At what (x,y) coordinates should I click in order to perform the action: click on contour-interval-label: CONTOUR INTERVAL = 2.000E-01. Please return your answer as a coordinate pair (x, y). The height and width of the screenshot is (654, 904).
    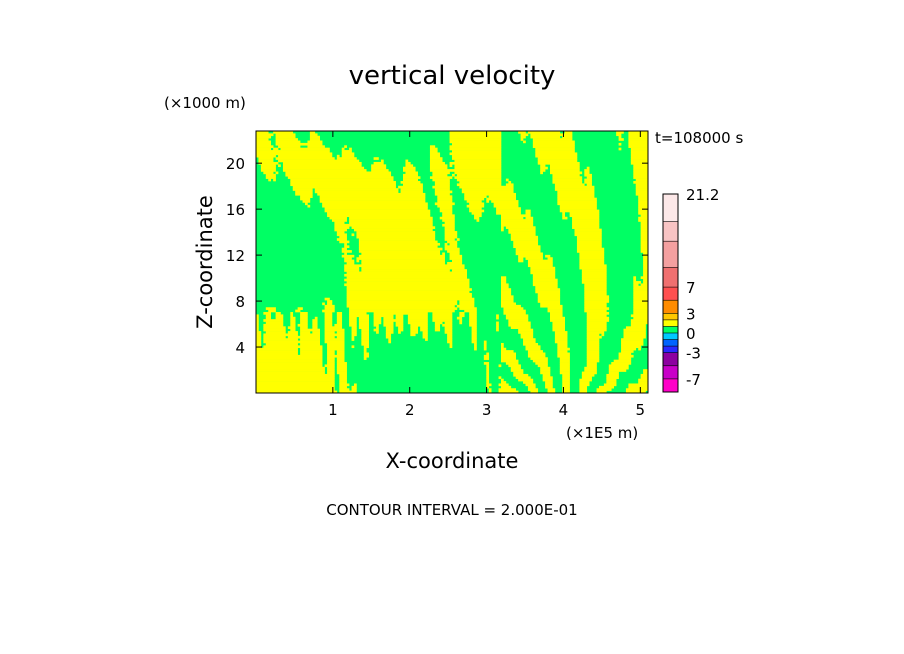
    Looking at the image, I should click on (451, 510).